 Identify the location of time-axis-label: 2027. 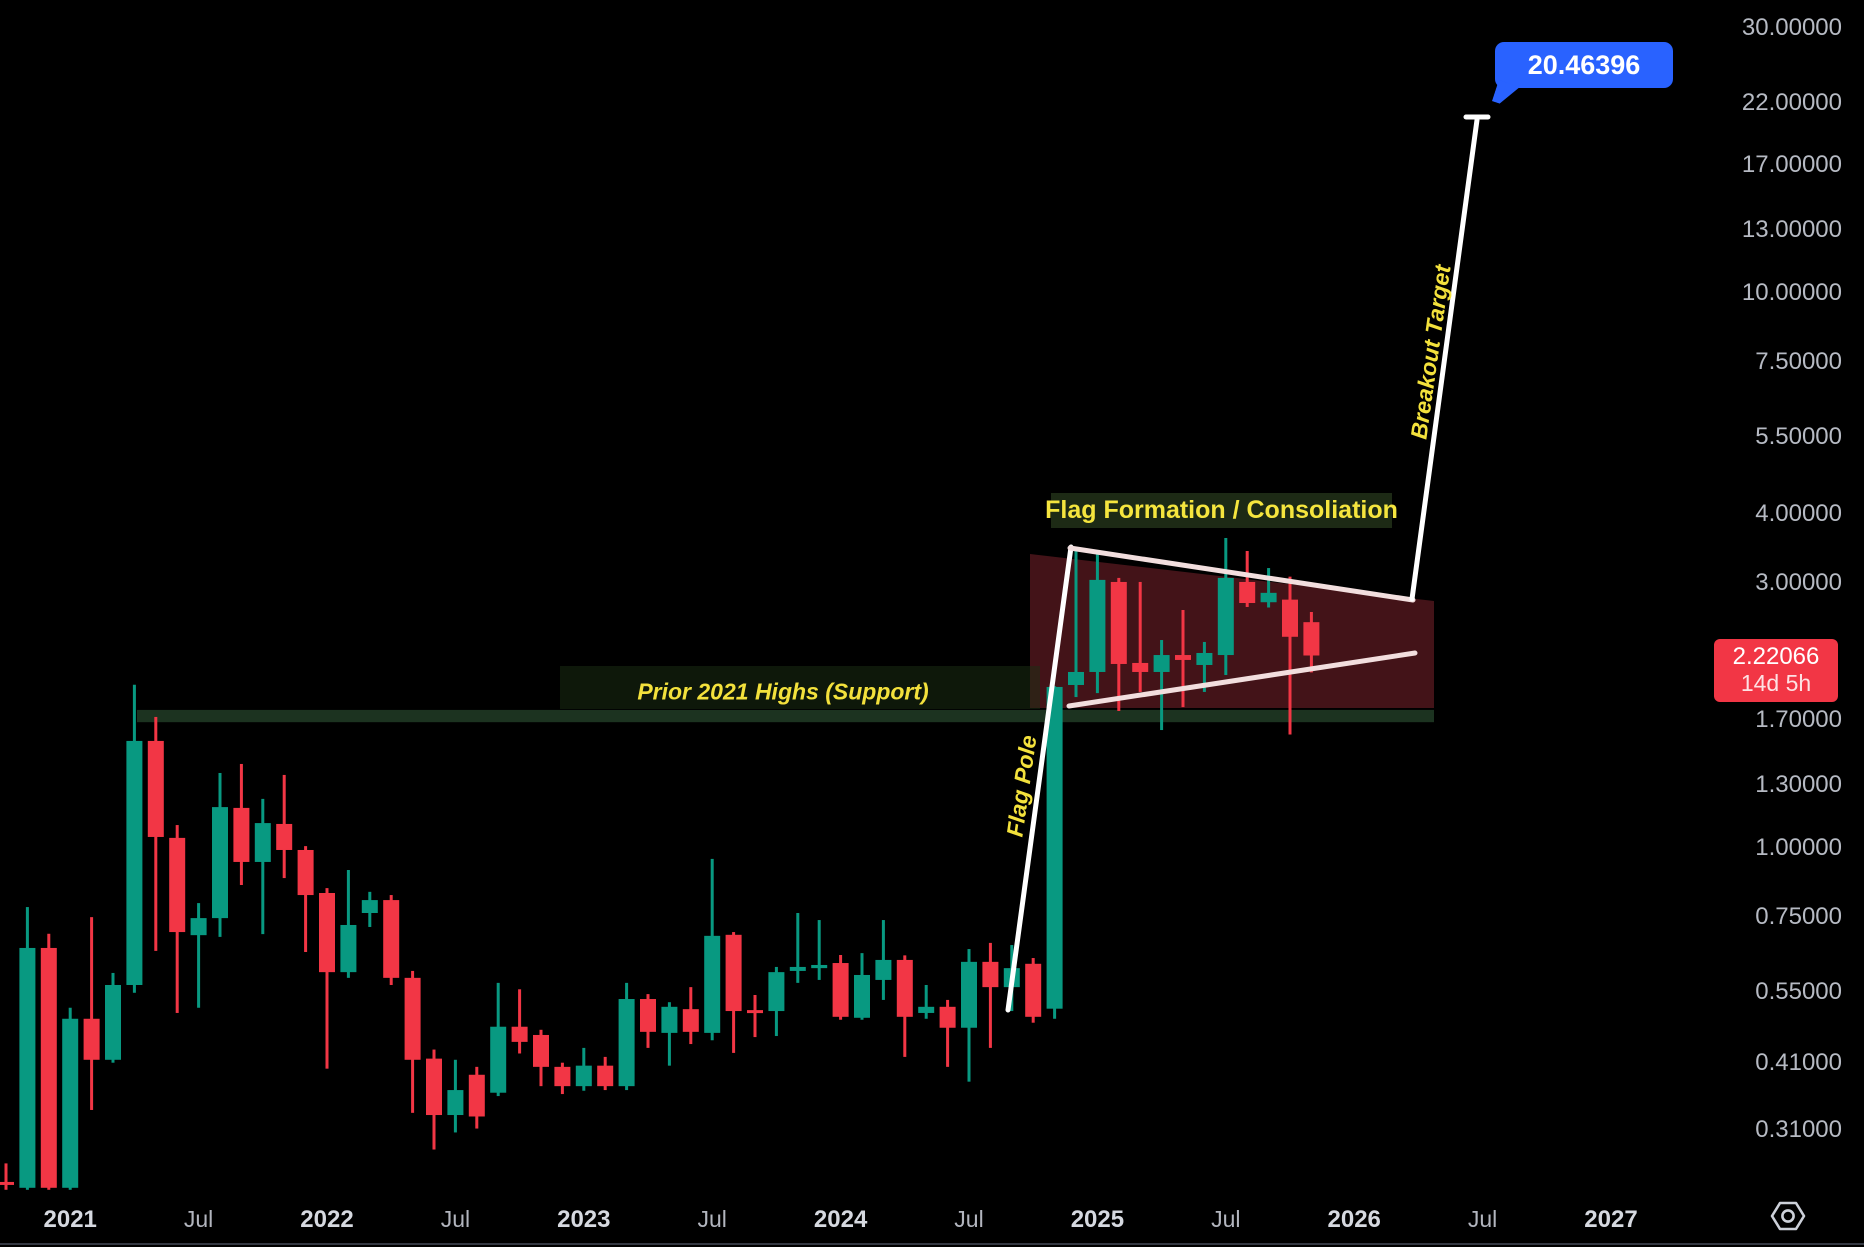
(1611, 1219).